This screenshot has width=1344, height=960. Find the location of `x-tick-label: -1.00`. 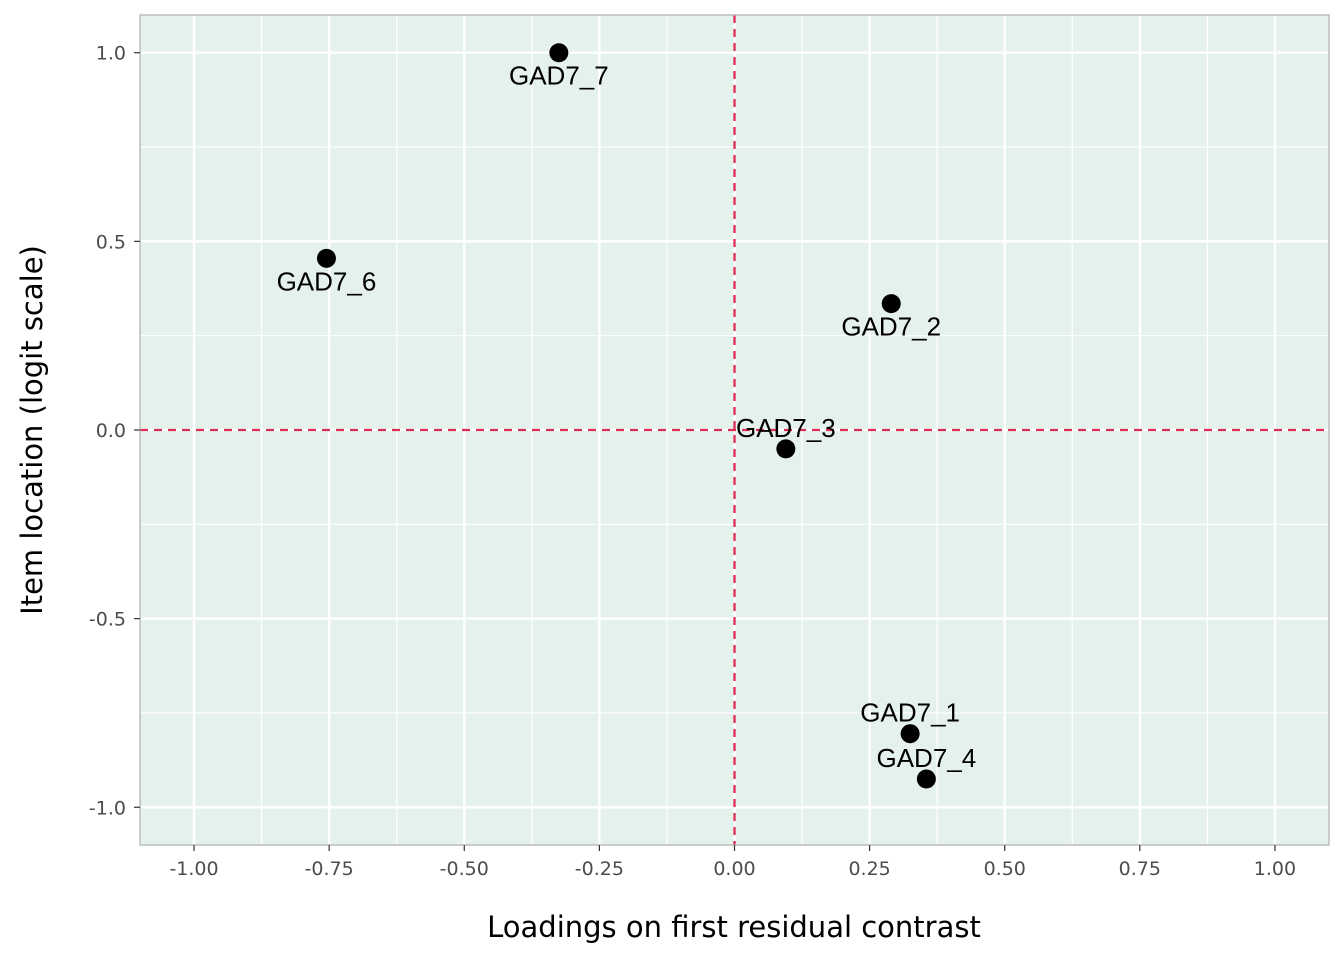

x-tick-label: -1.00 is located at coordinates (193, 869).